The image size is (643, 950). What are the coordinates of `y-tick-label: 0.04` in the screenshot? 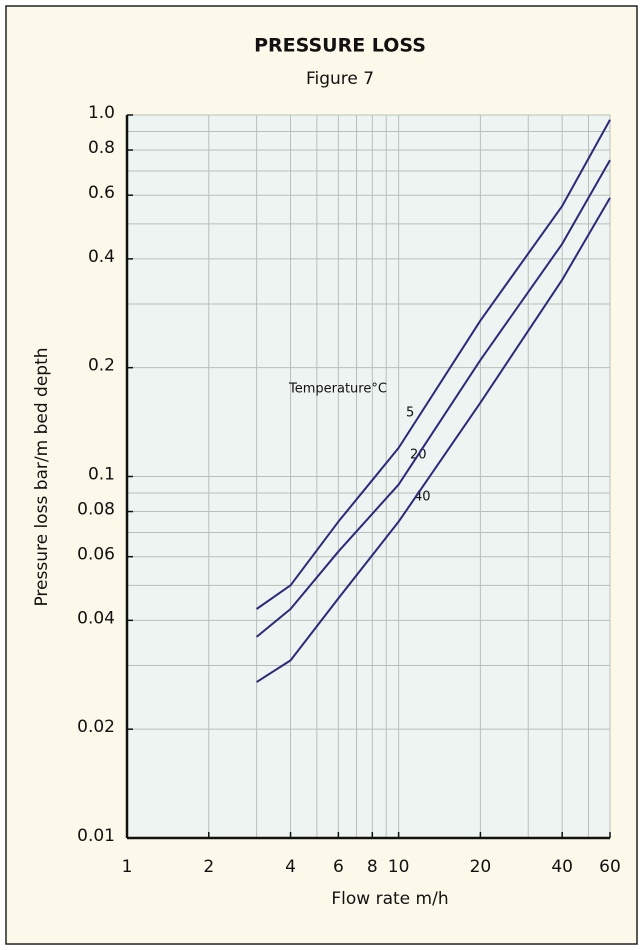 It's located at (96, 618).